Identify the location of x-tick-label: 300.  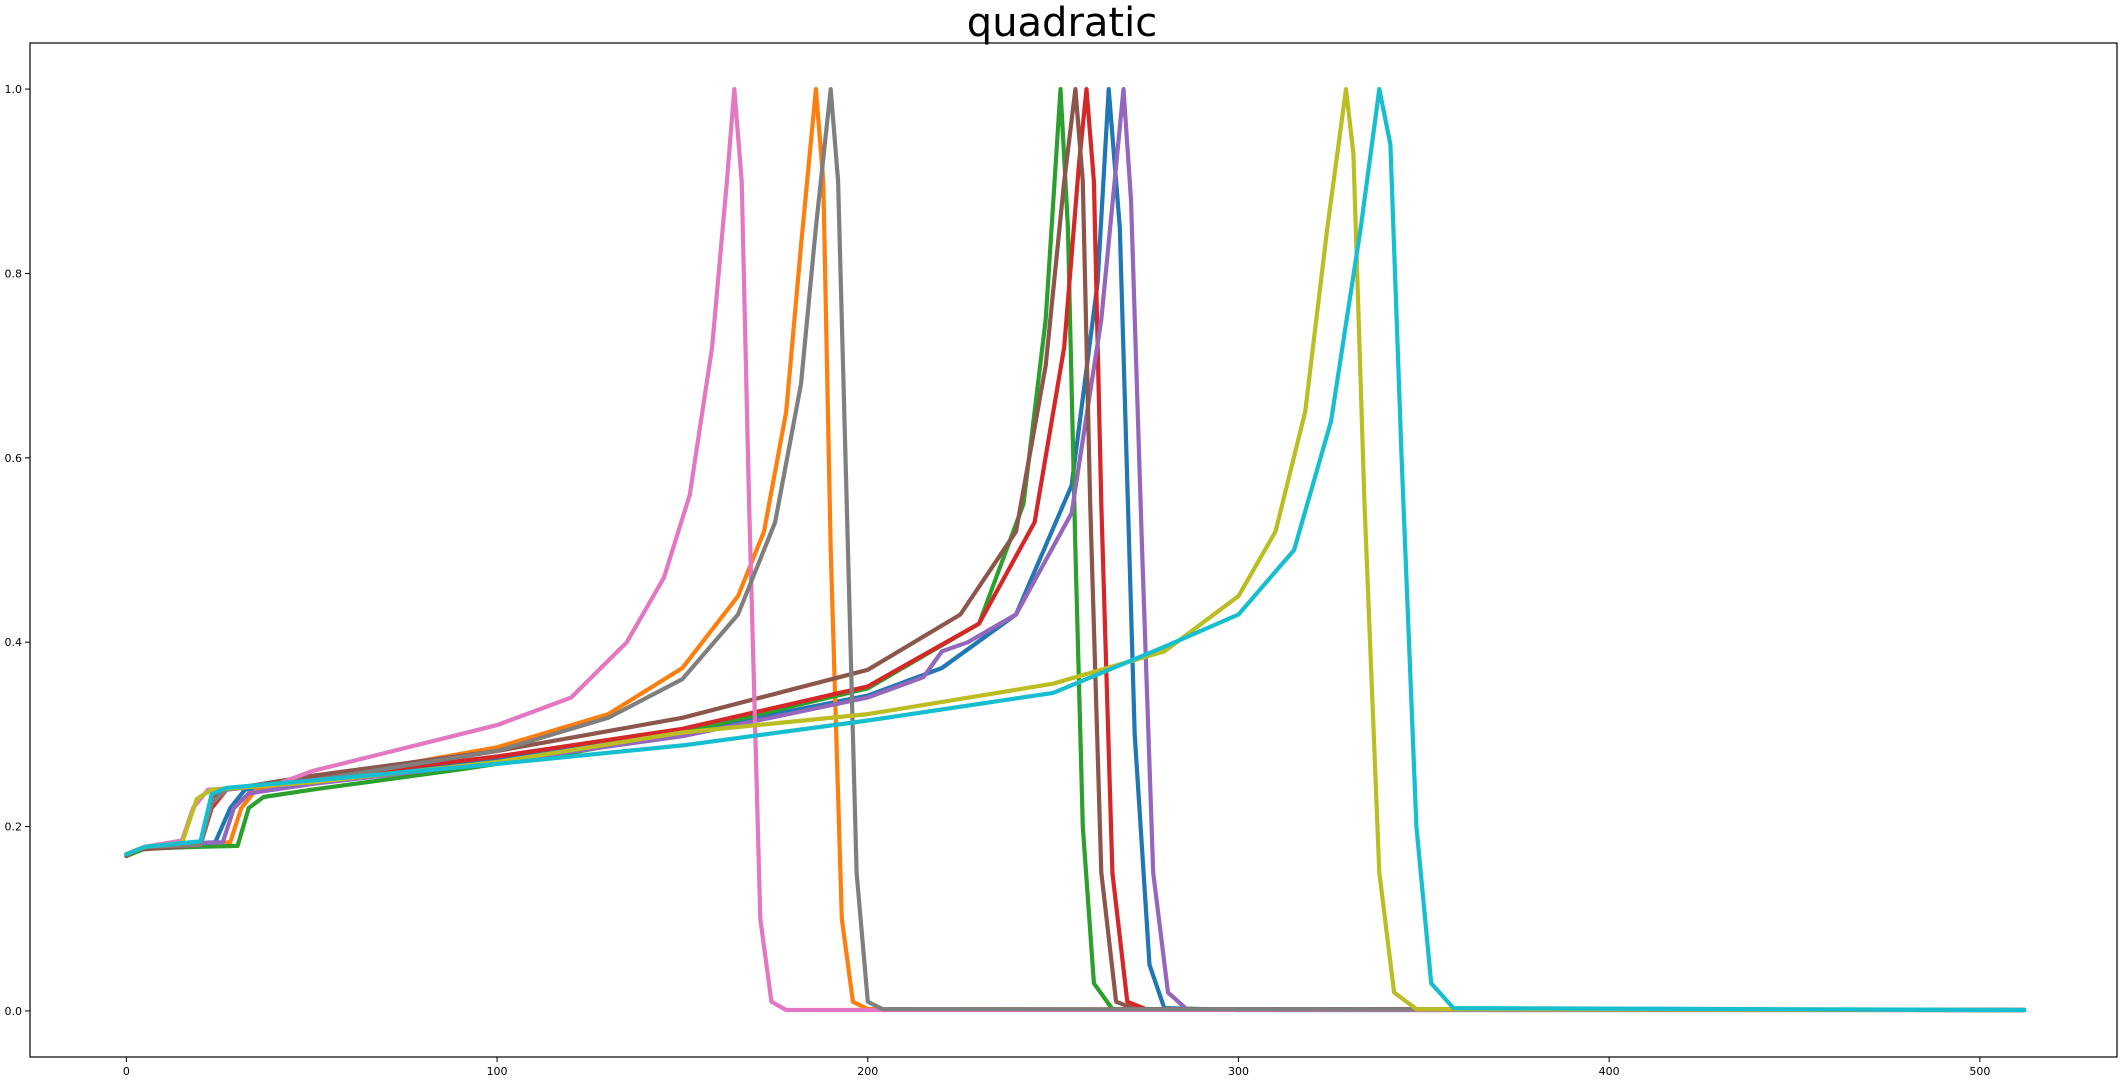
(1238, 1071).